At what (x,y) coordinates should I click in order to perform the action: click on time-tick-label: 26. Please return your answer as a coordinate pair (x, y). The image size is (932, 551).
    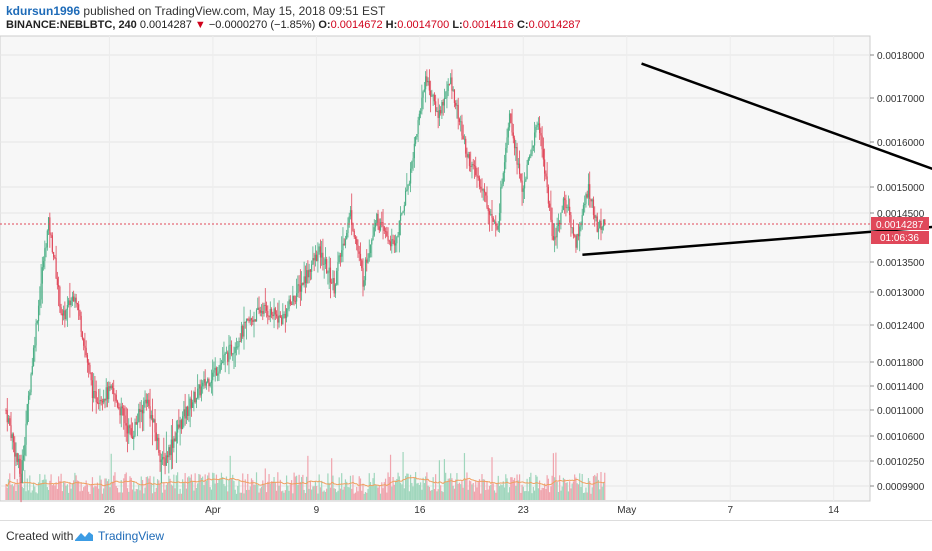
    Looking at the image, I should click on (110, 510).